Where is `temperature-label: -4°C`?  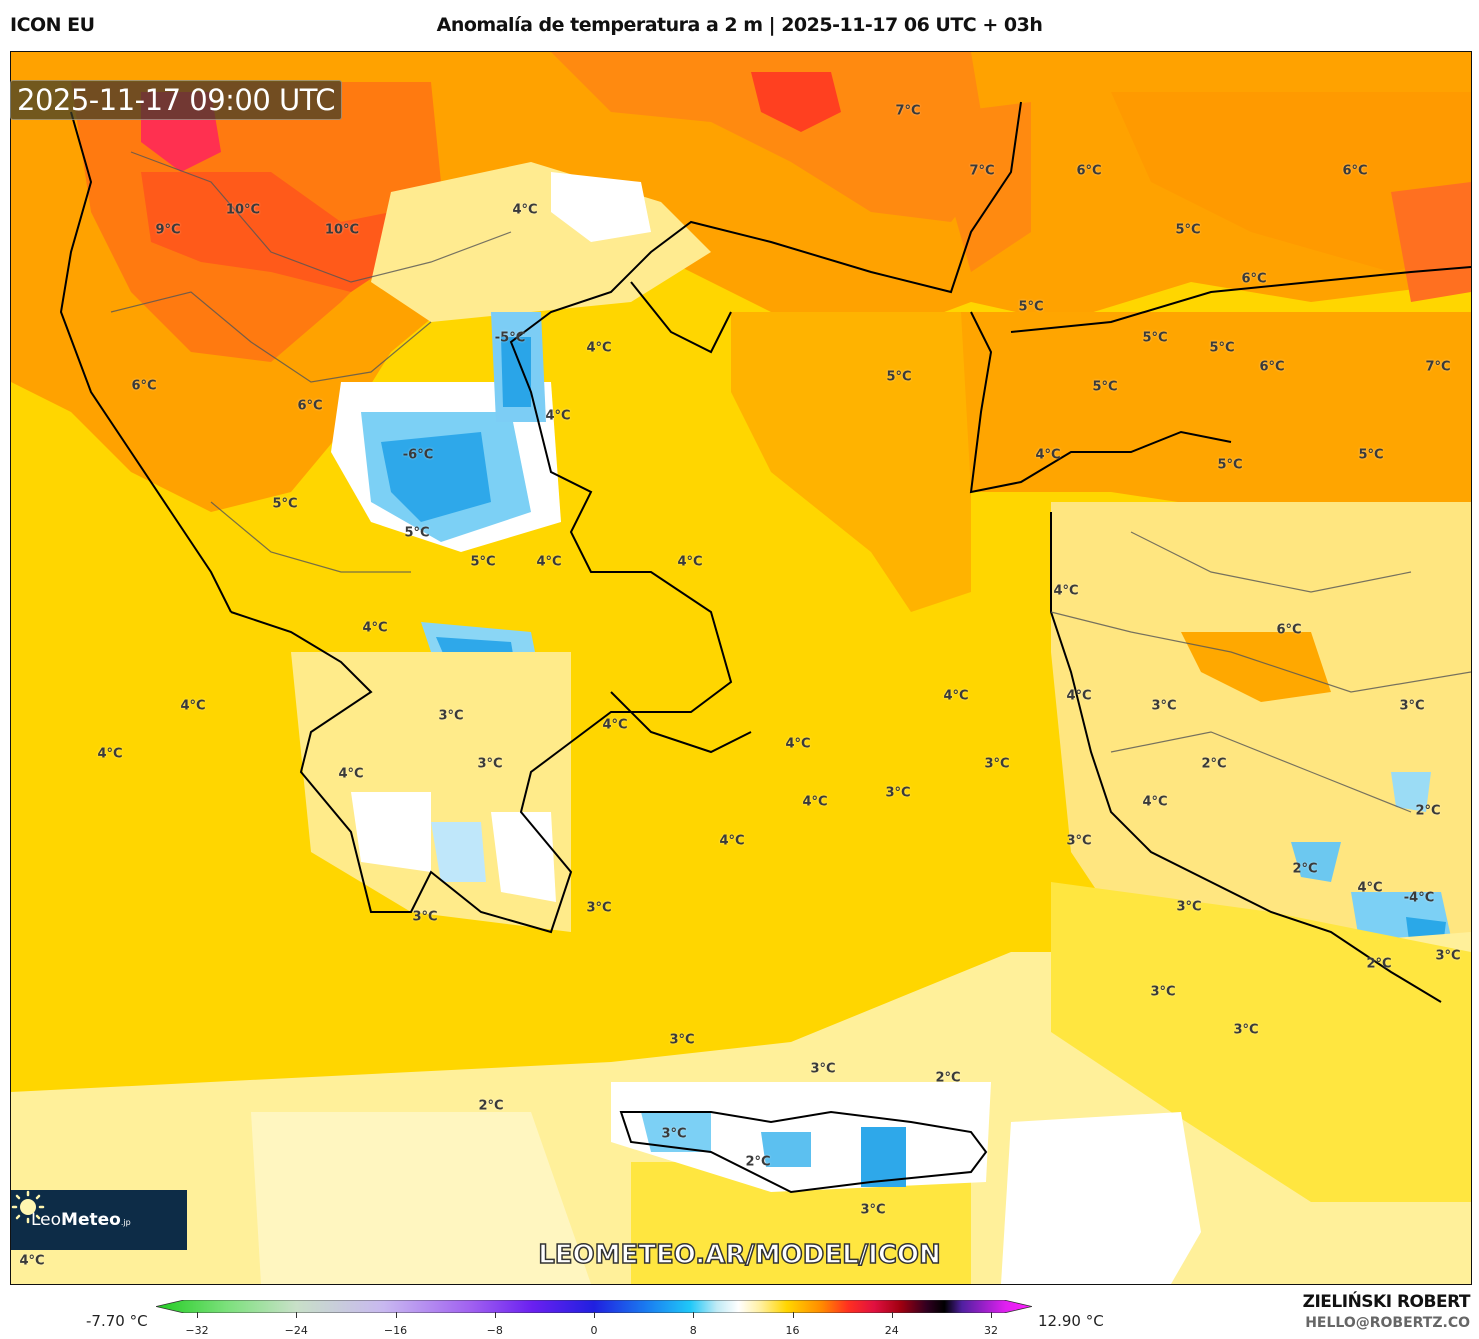 temperature-label: -4°C is located at coordinates (1419, 898).